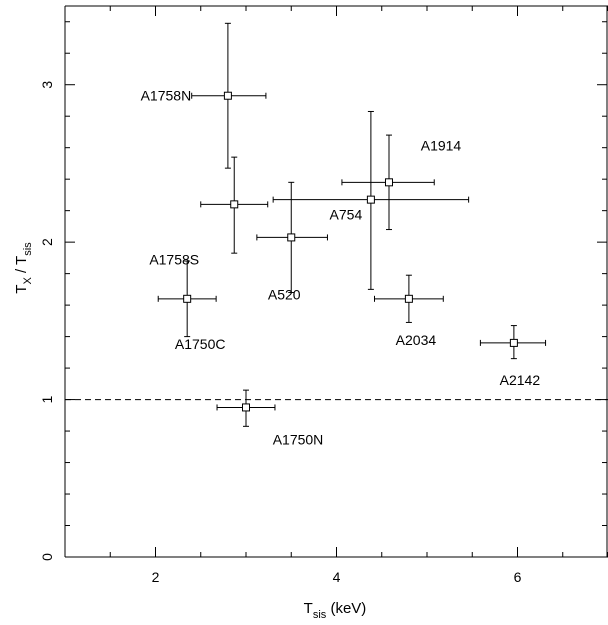 This screenshot has width=608, height=625. I want to click on point-label-a1750c: A1750C, so click(200, 344).